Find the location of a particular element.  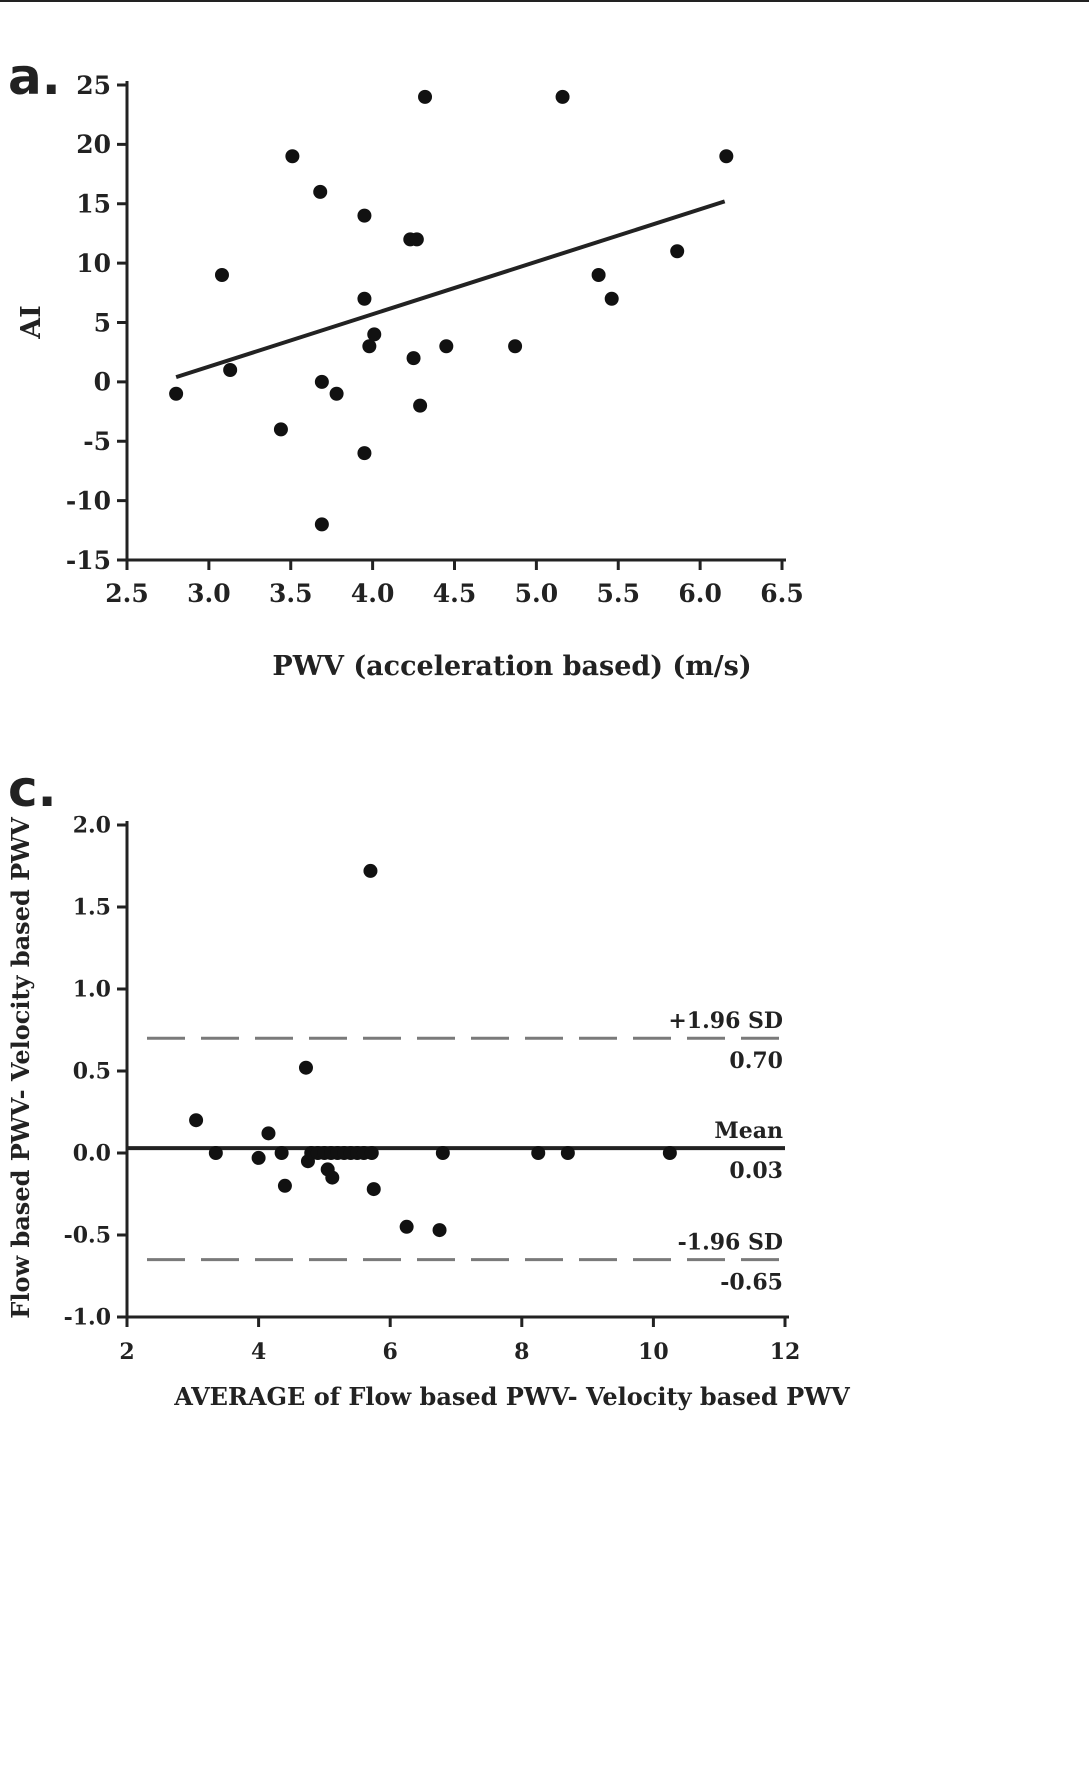

top-rule is located at coordinates (544, 1).